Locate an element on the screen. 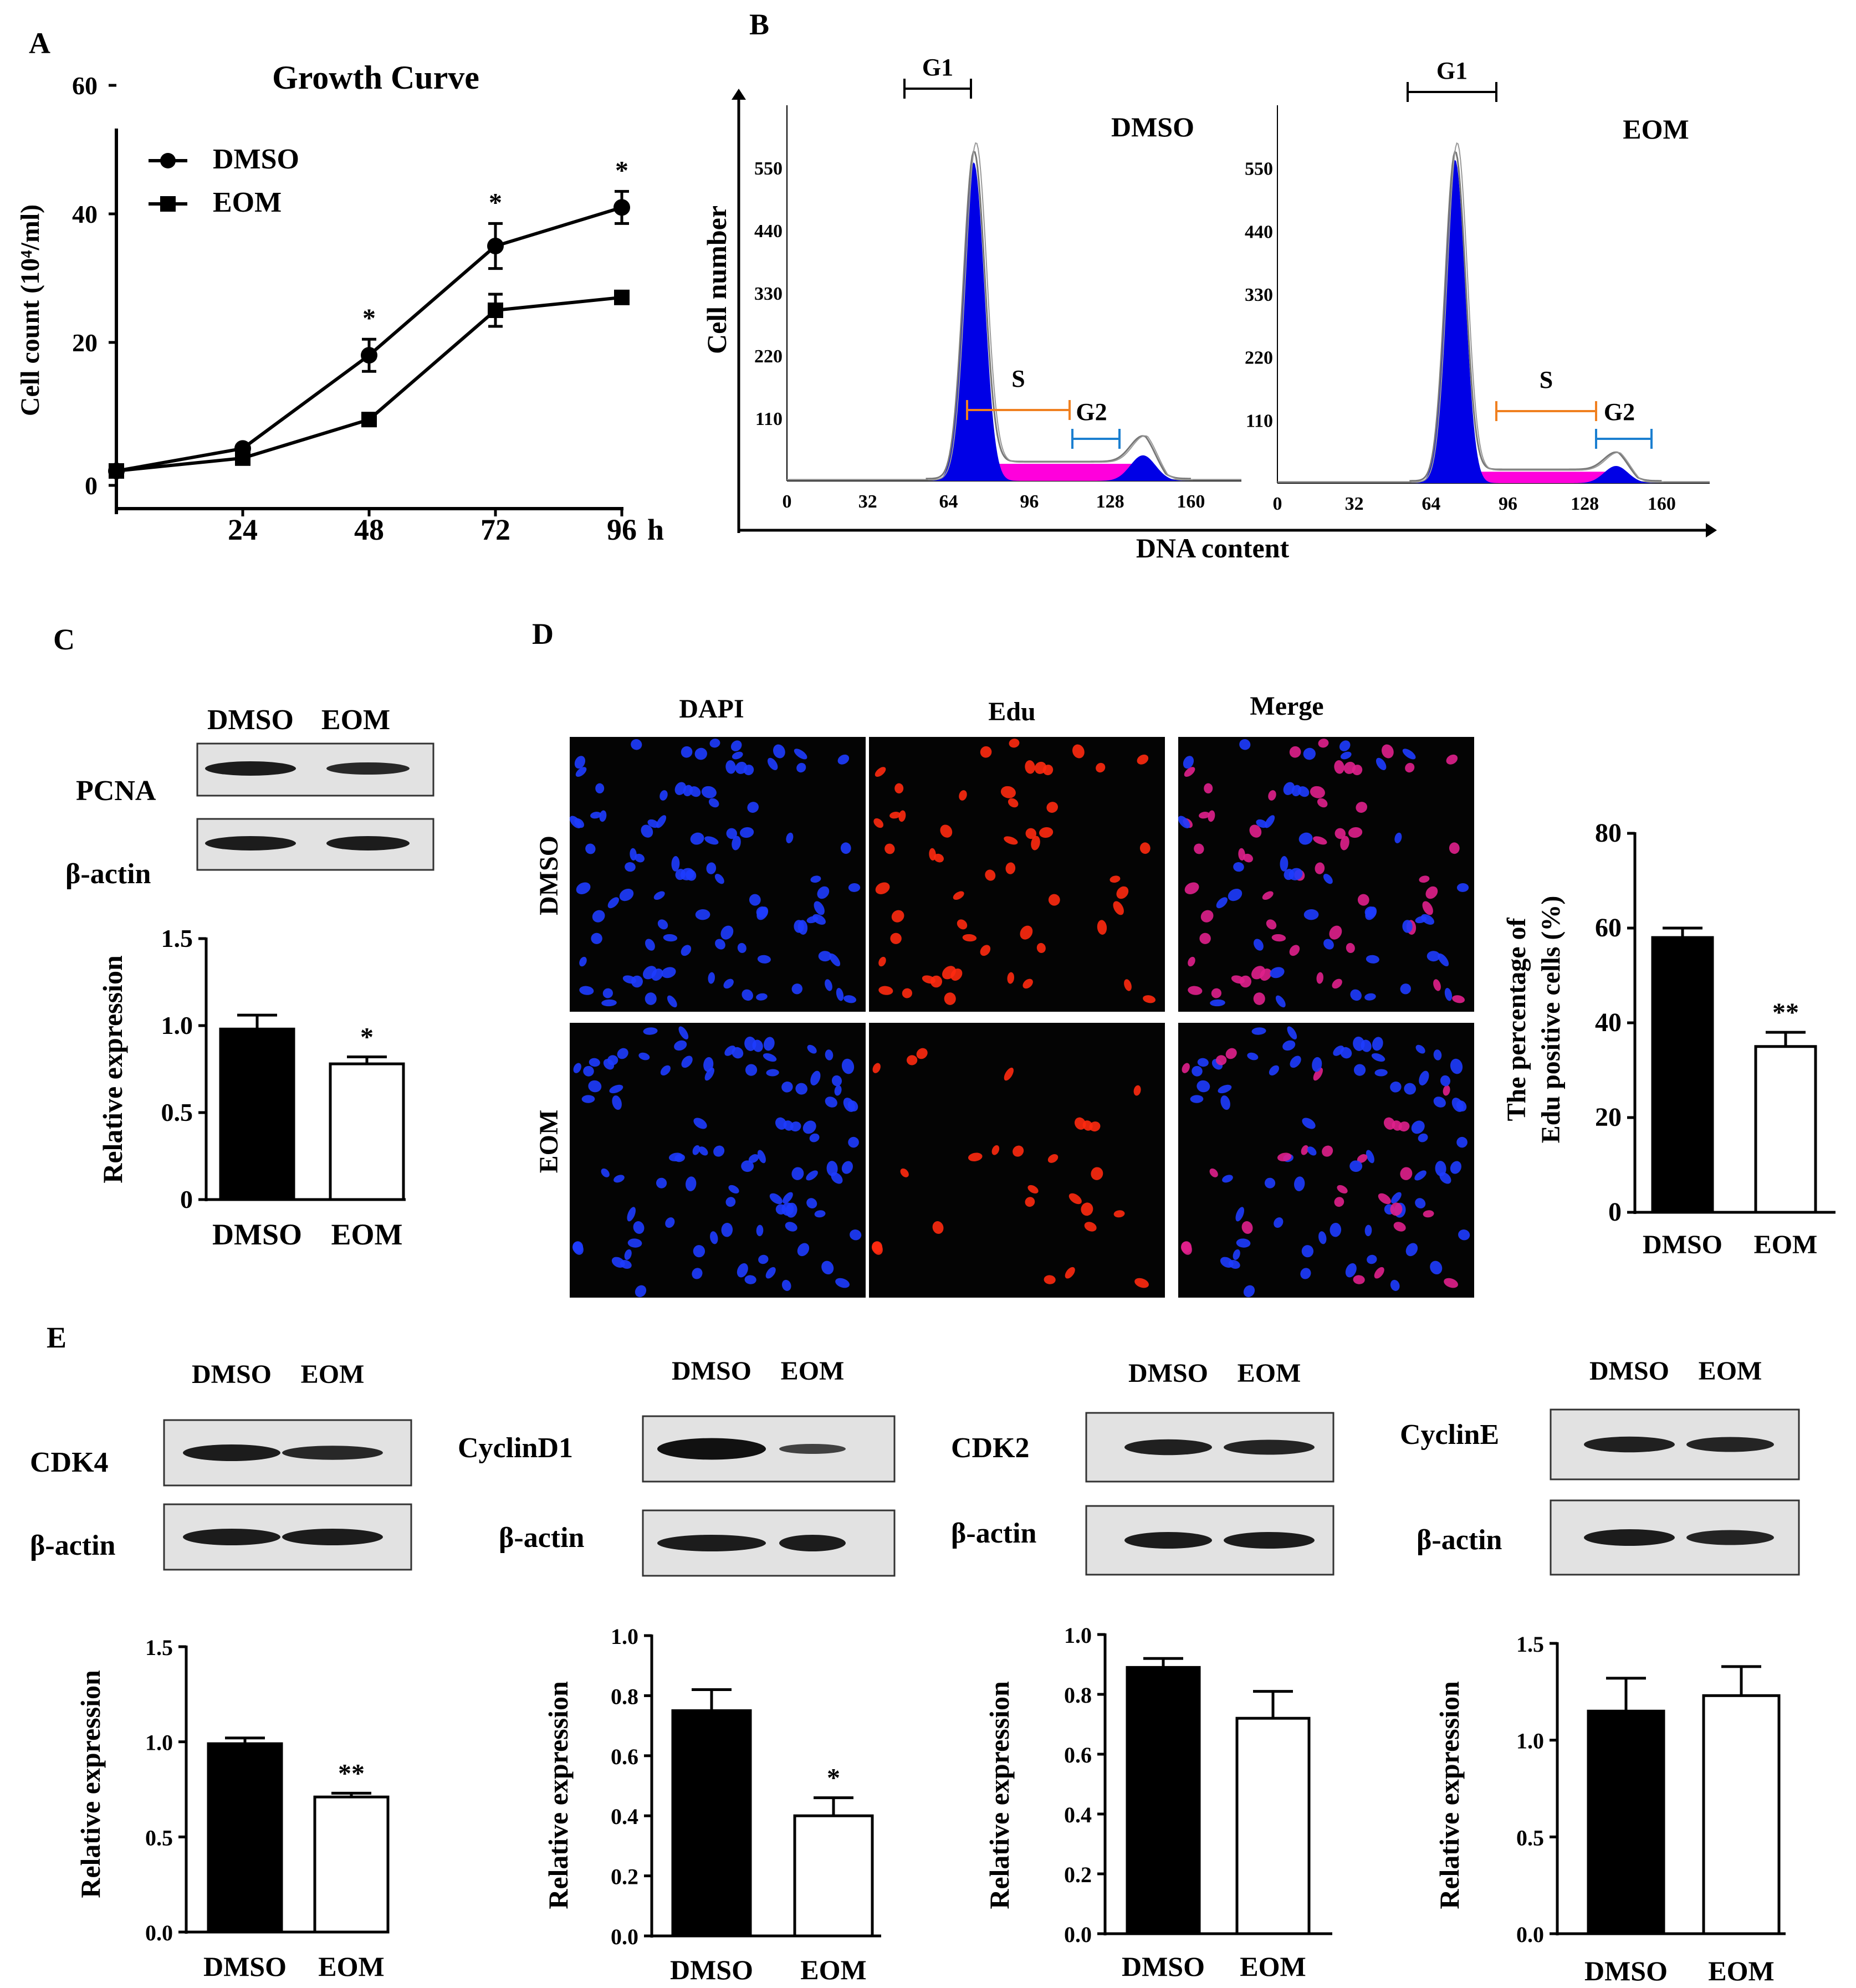 This screenshot has height=1988, width=1856. flow-y-tick-label: 220 is located at coordinates (1259, 358).